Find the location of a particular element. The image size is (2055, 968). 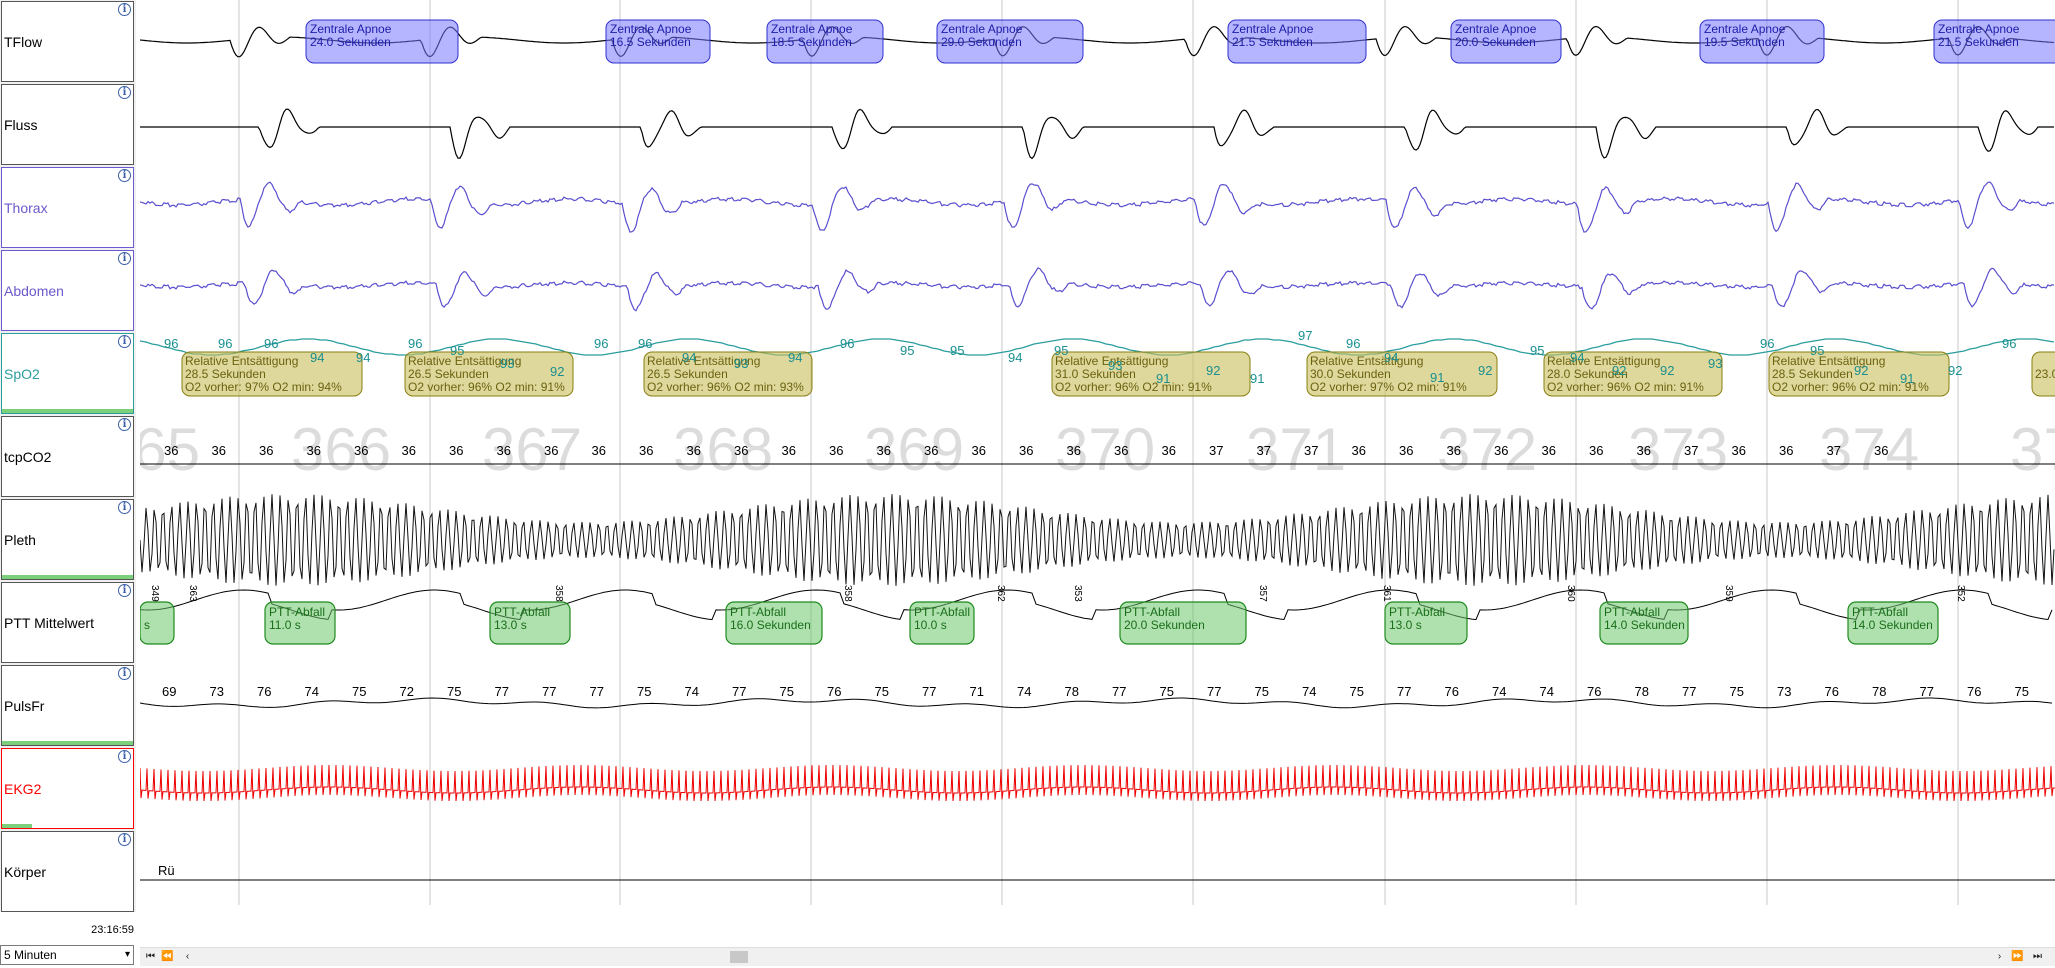

skip-first-icon: ⏮ is located at coordinates (150, 956).